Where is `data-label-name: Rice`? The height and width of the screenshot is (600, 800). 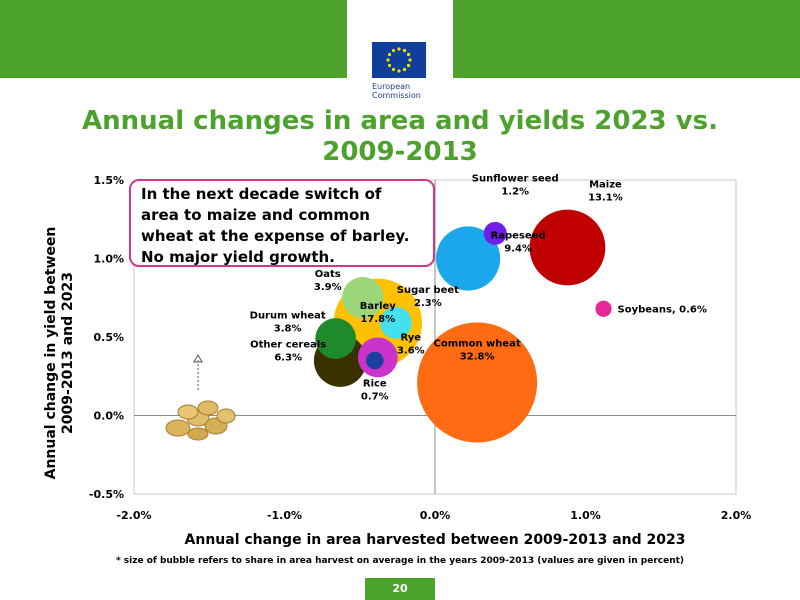
data-label-name: Rice is located at coordinates (375, 384).